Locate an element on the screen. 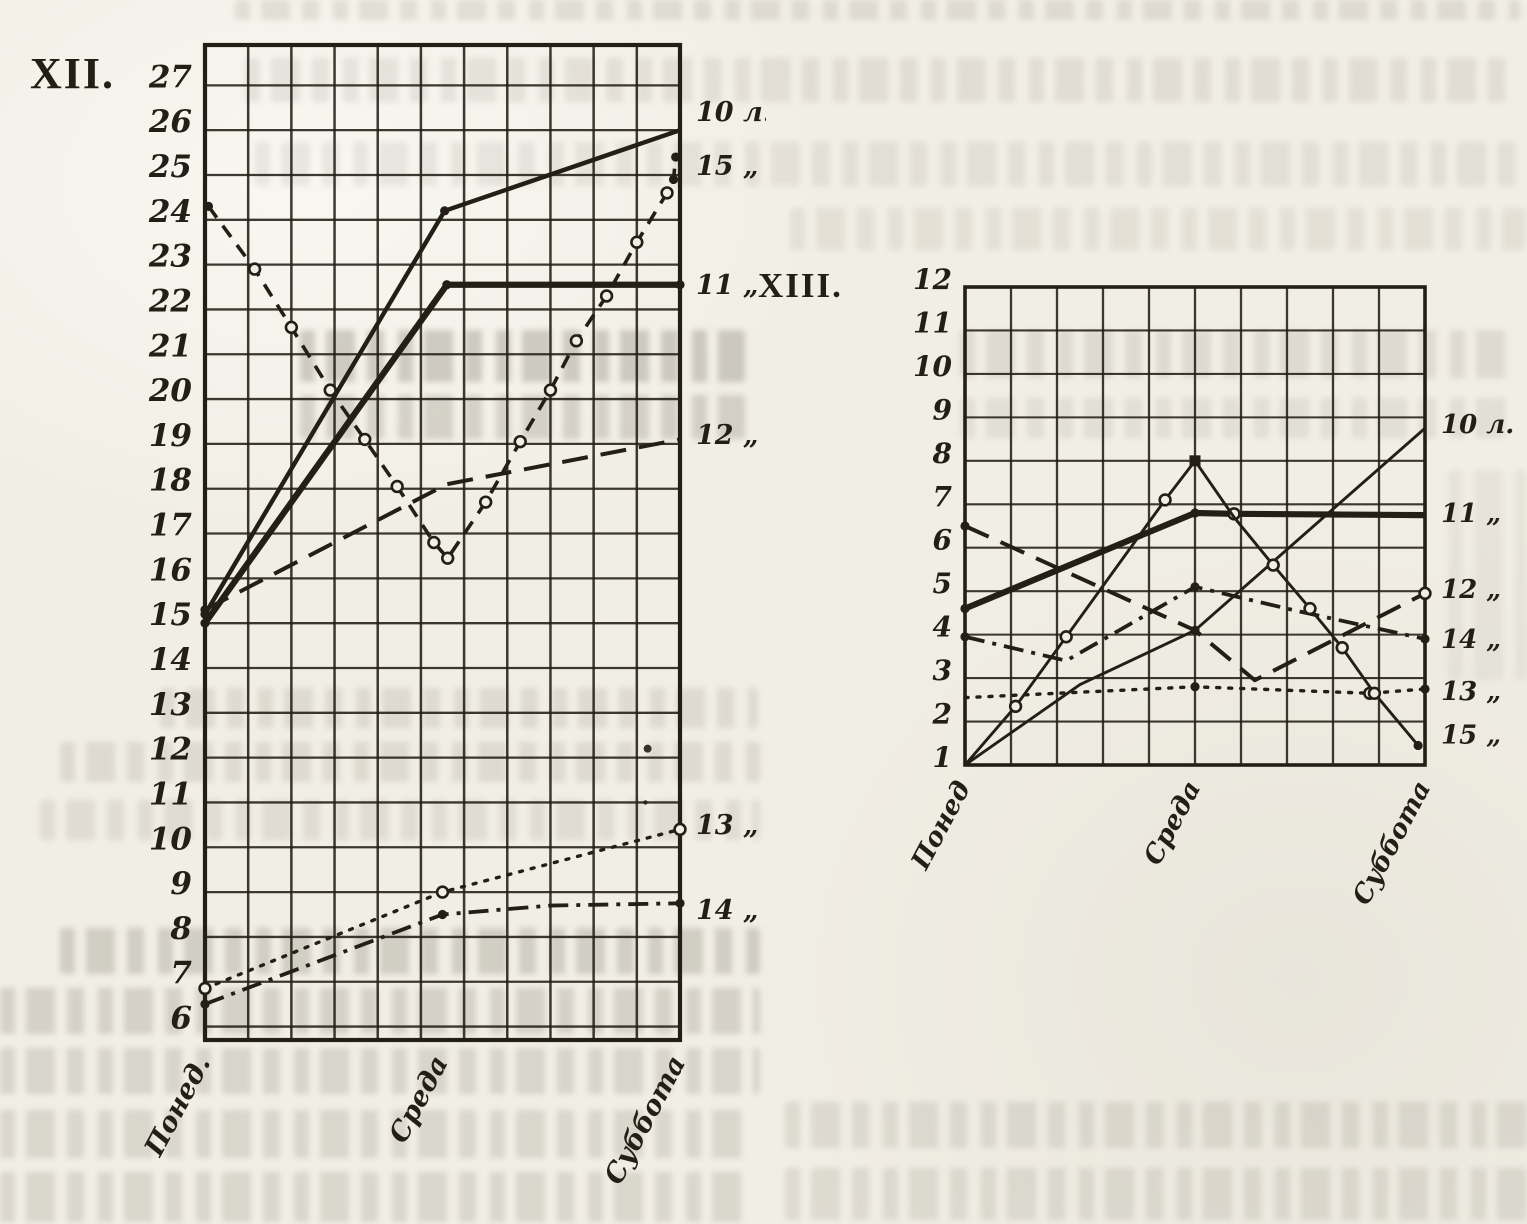  x-axis-day-labels: Понед Среда Суббота is located at coordinates (1171, 843).